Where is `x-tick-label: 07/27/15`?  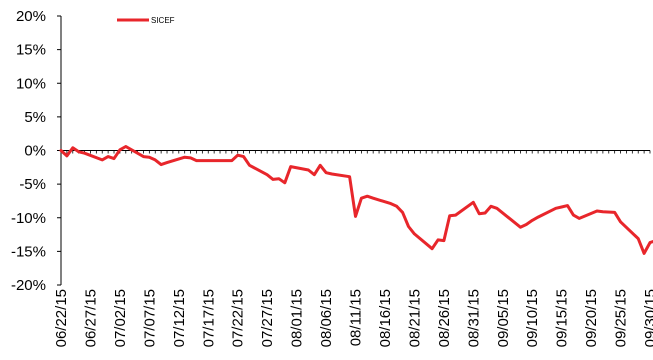 x-tick-label: 07/27/15 is located at coordinates (267, 318).